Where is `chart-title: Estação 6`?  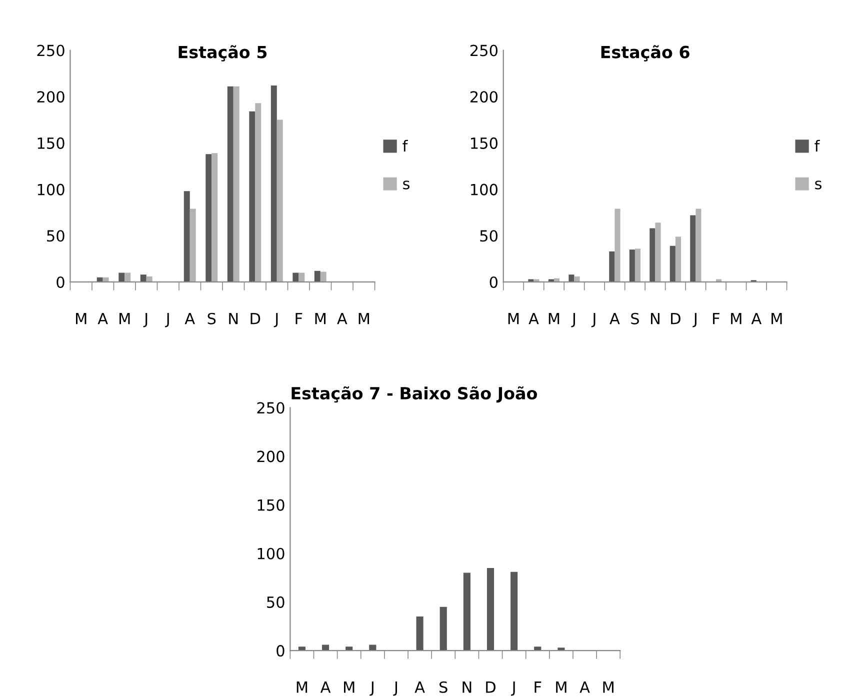
chart-title: Estação 6 is located at coordinates (645, 53).